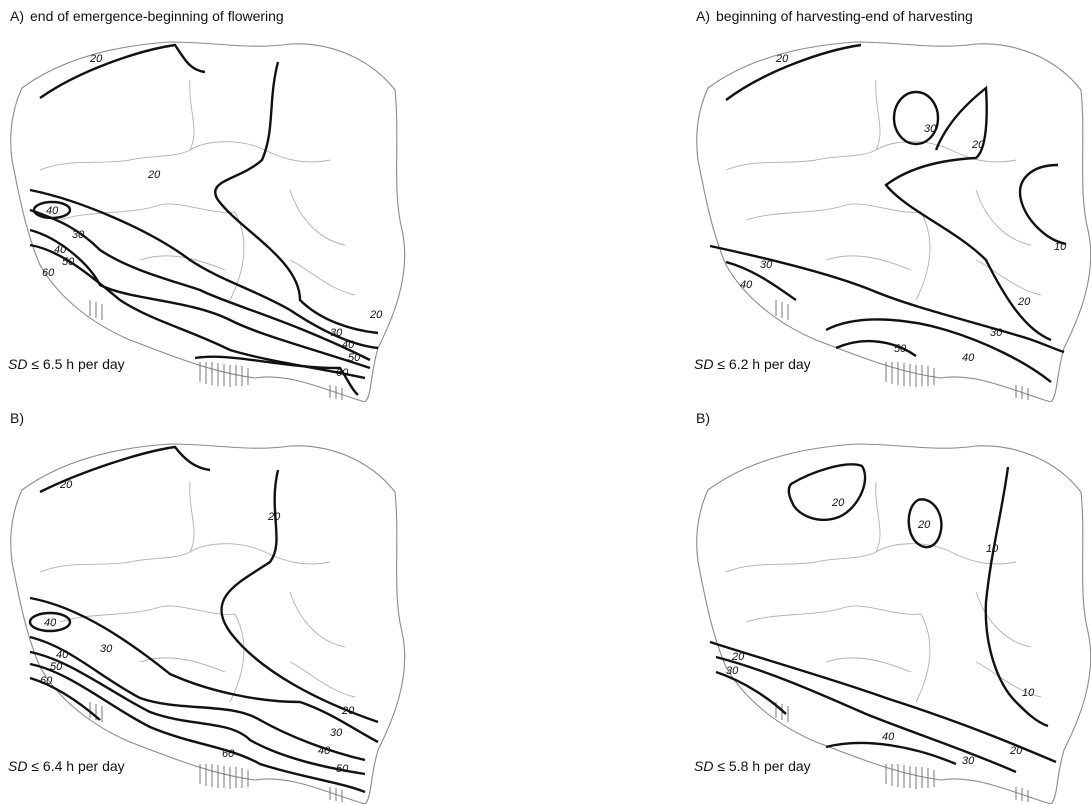  Describe the element at coordinates (738, 364) in the screenshot. I see `threshold-value: 6.2` at that location.